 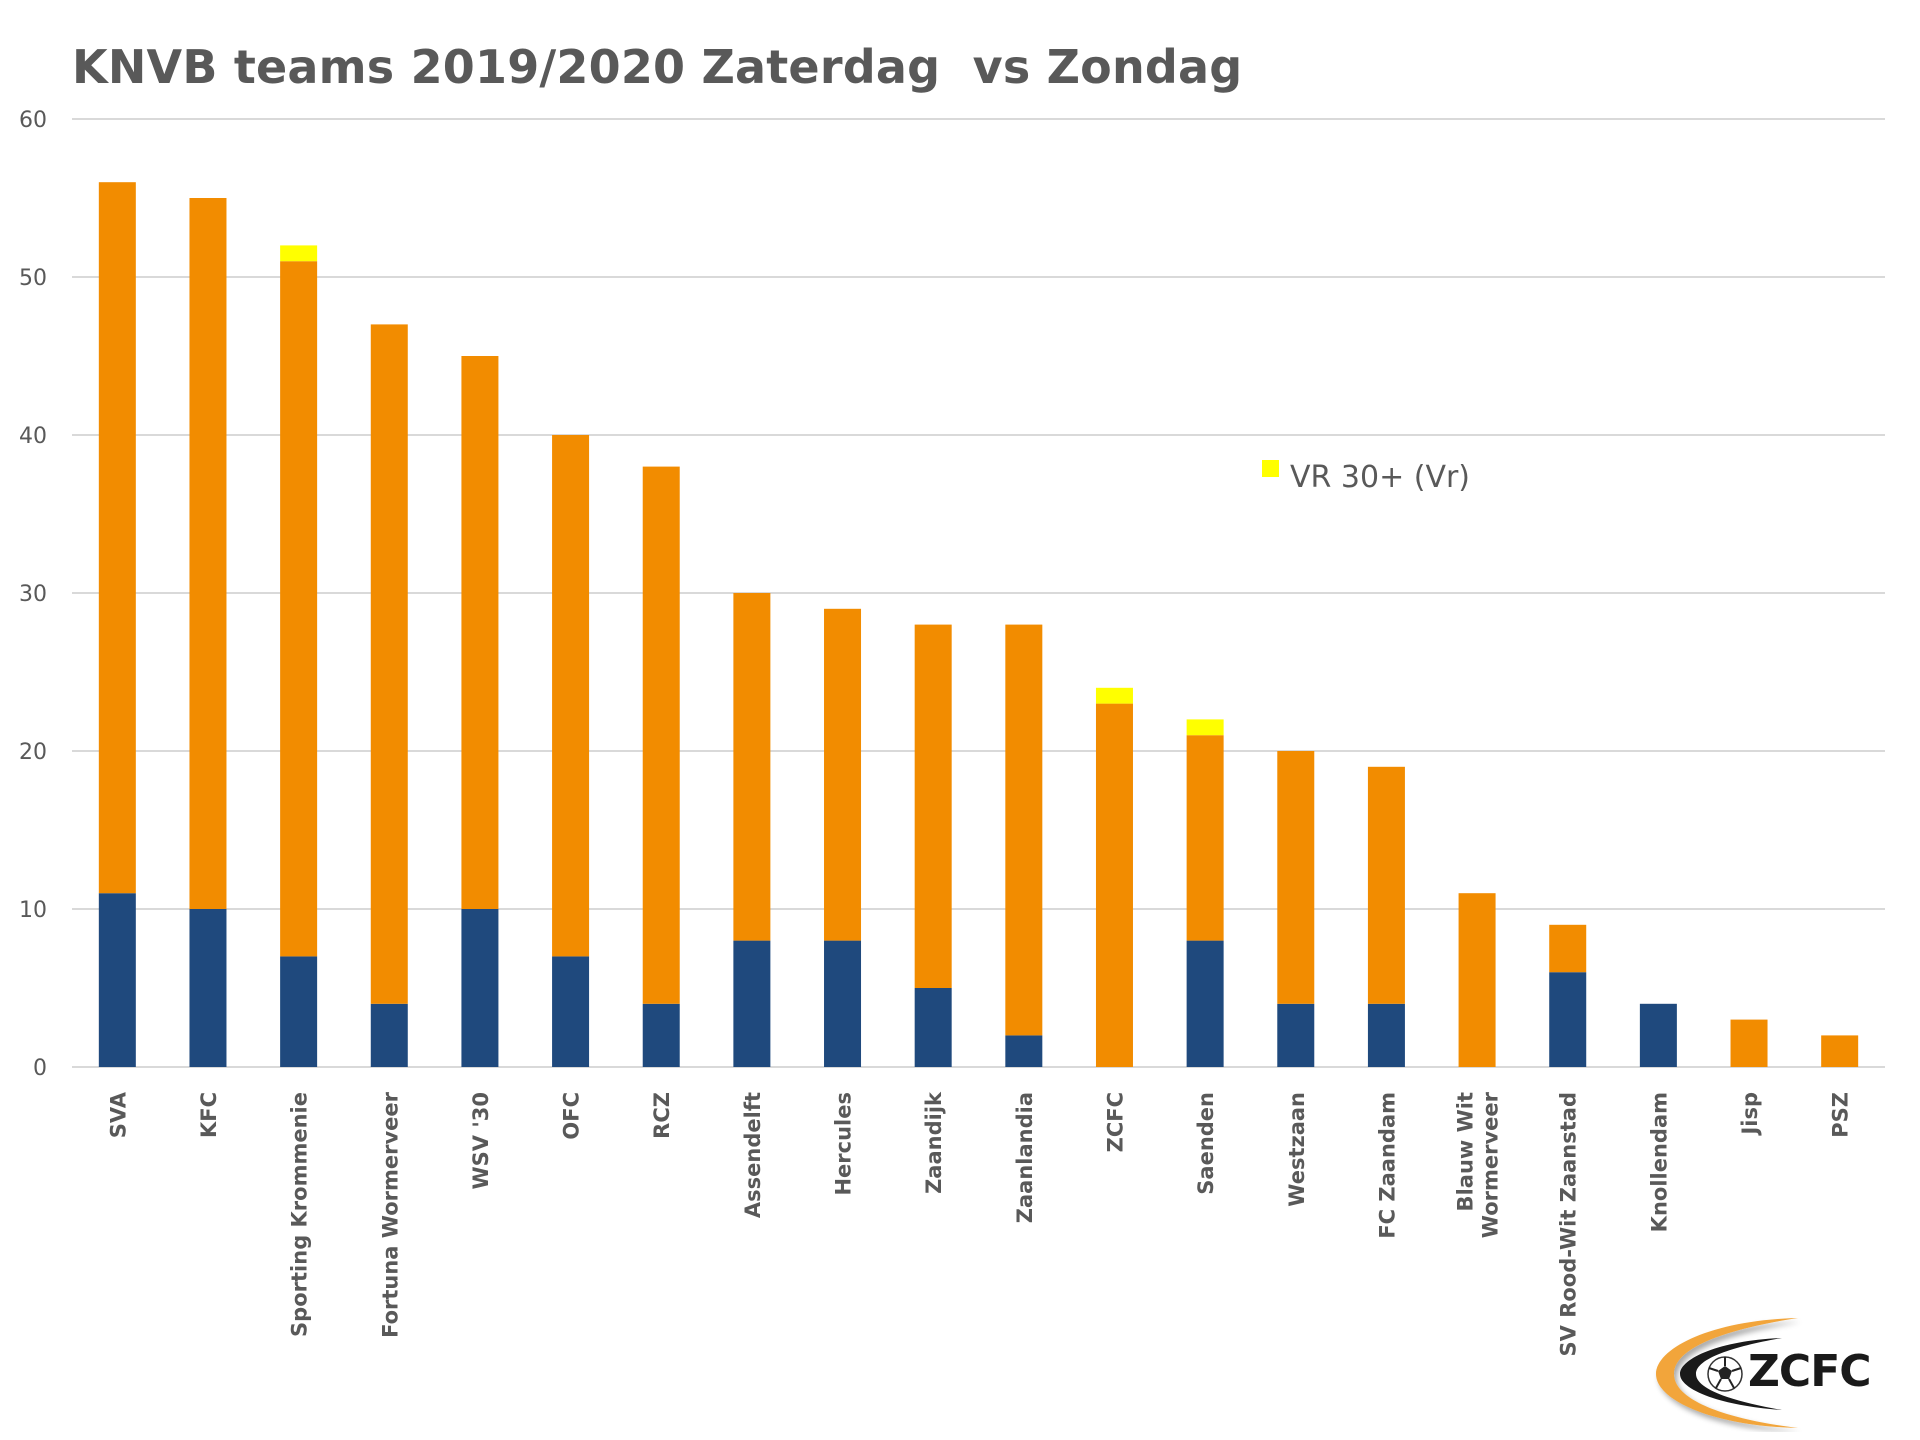 What do you see at coordinates (33, 910) in the screenshot?
I see `y-tick-label: 10` at bounding box center [33, 910].